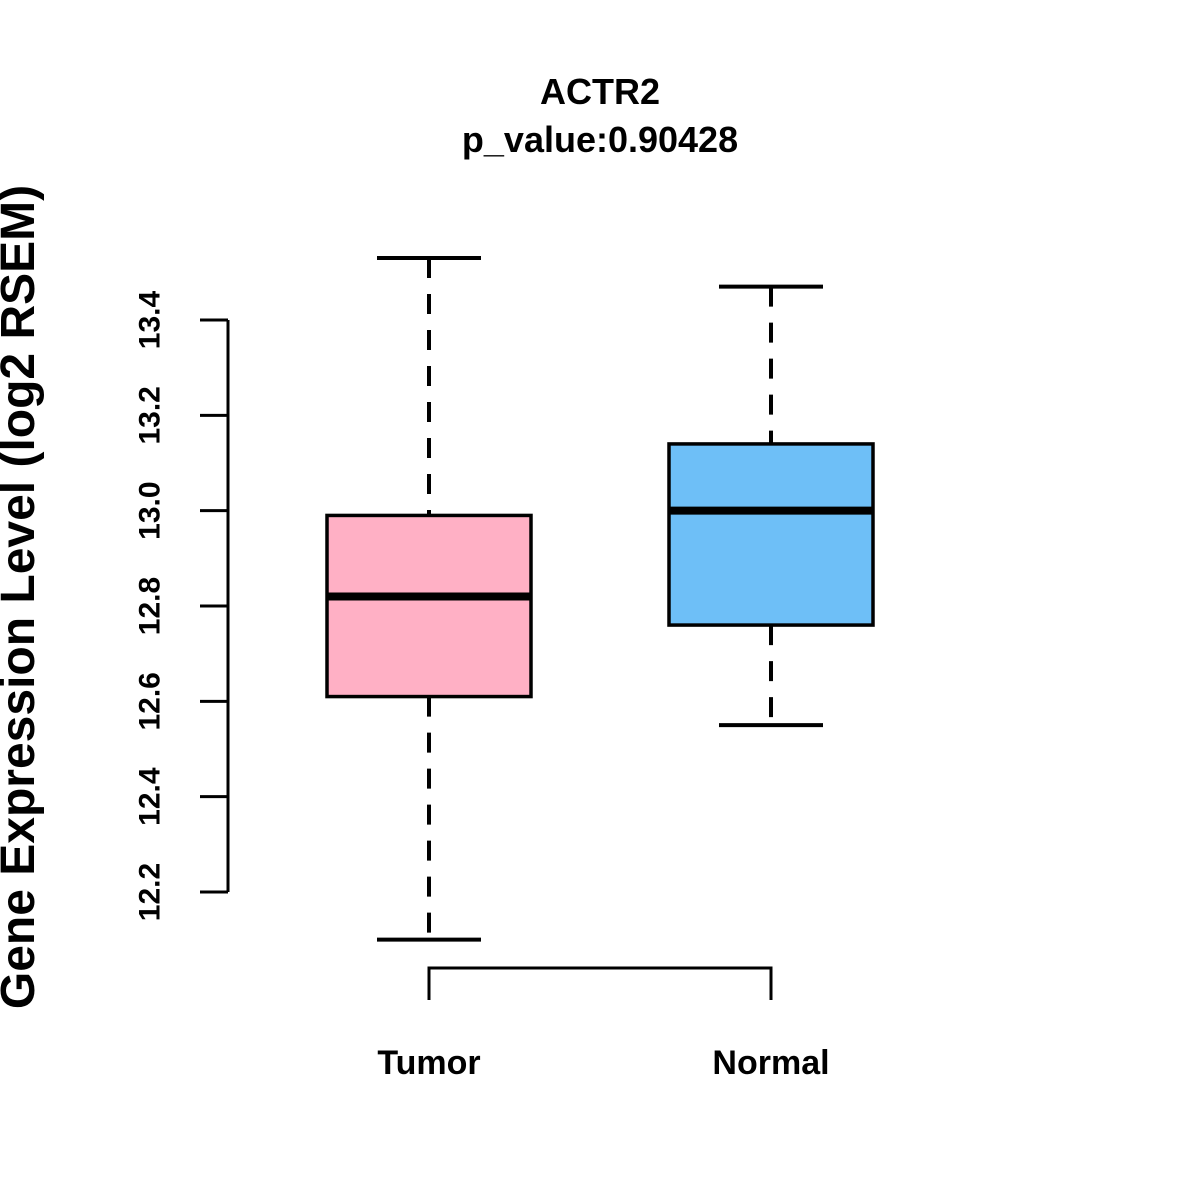  What do you see at coordinates (600, 983) in the screenshot?
I see `x-axis-bracket` at bounding box center [600, 983].